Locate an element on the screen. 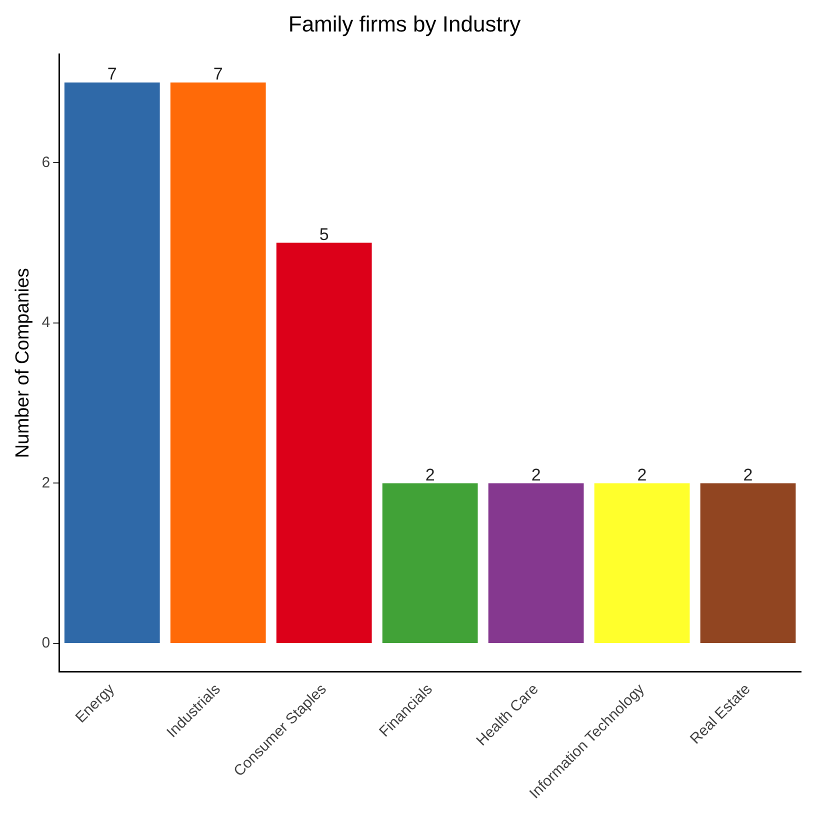  y-axis-title: Number of Companies is located at coordinates (23, 363).